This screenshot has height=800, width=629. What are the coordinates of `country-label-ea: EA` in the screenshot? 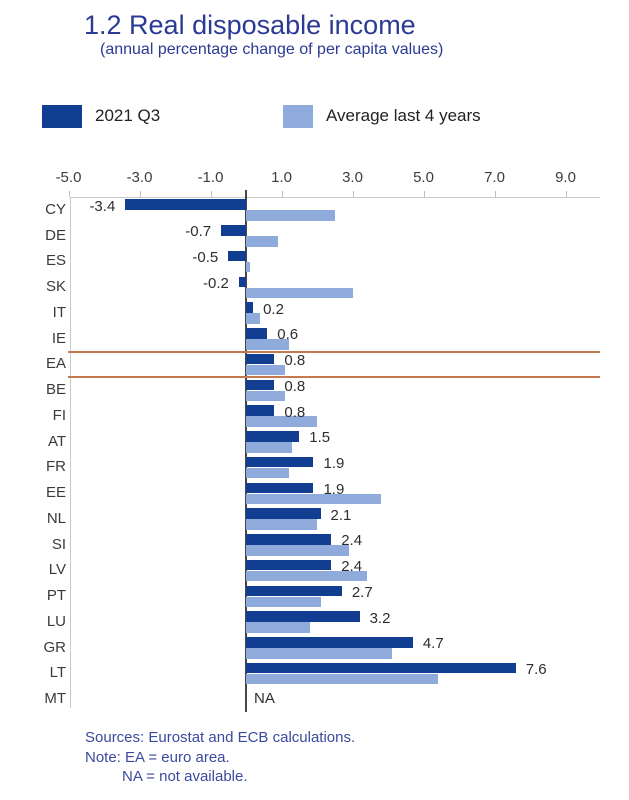 It's located at (55, 364).